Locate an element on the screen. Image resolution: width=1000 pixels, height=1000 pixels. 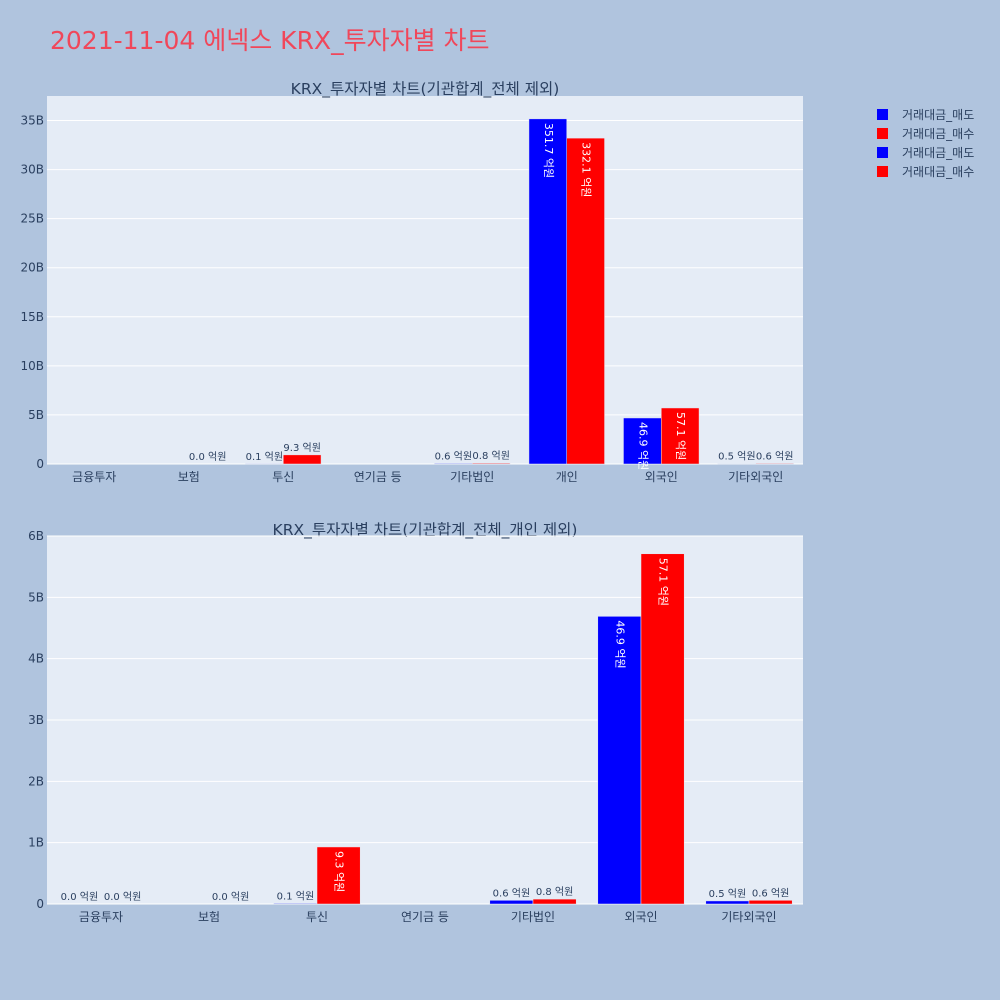
y-tick-label: 35B is located at coordinates (32, 121).